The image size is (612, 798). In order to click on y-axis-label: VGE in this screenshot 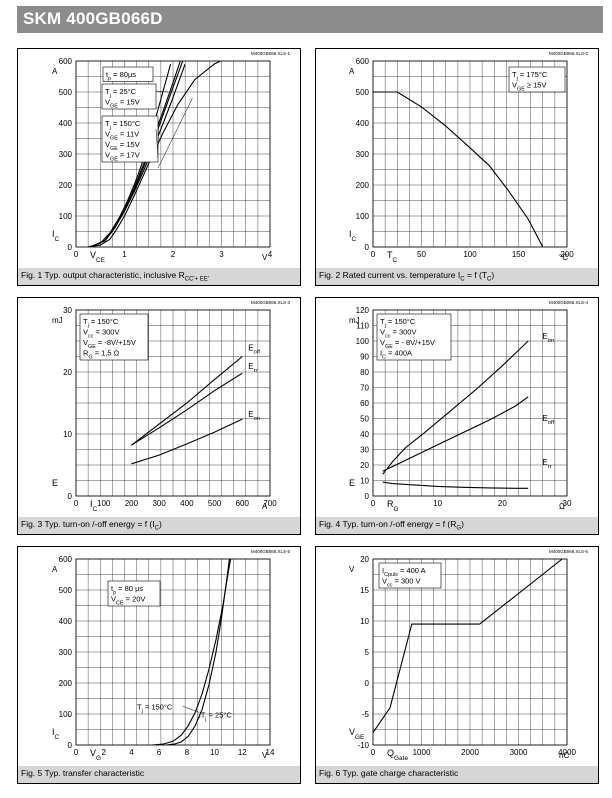, I will do `click(357, 734)`.